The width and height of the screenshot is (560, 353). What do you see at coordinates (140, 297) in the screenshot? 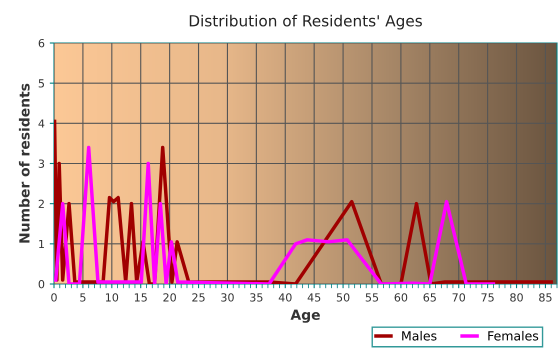
I see `x-tick-label: 15` at bounding box center [140, 297].